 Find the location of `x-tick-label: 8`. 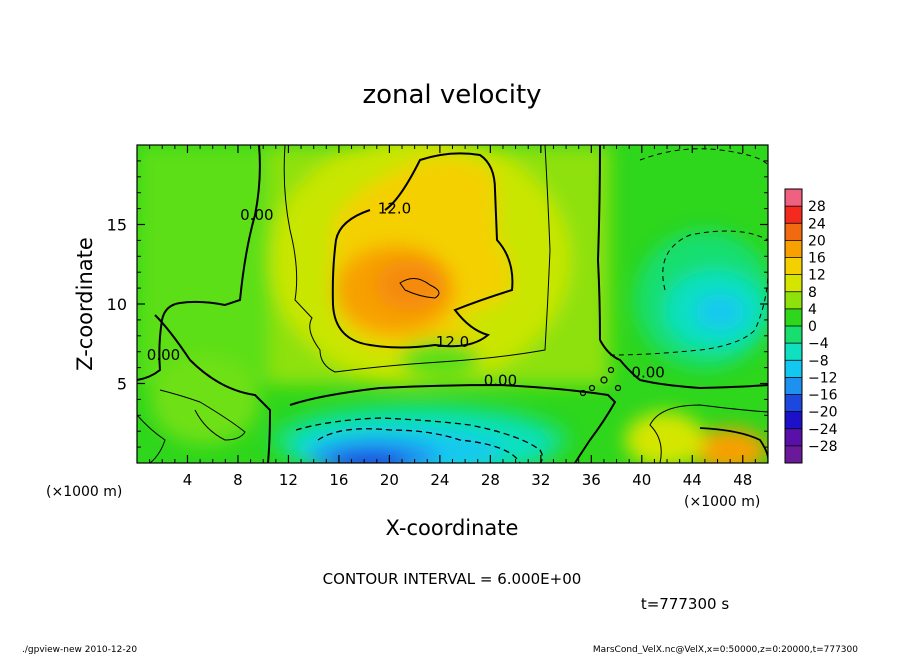

x-tick-label: 8 is located at coordinates (238, 480).